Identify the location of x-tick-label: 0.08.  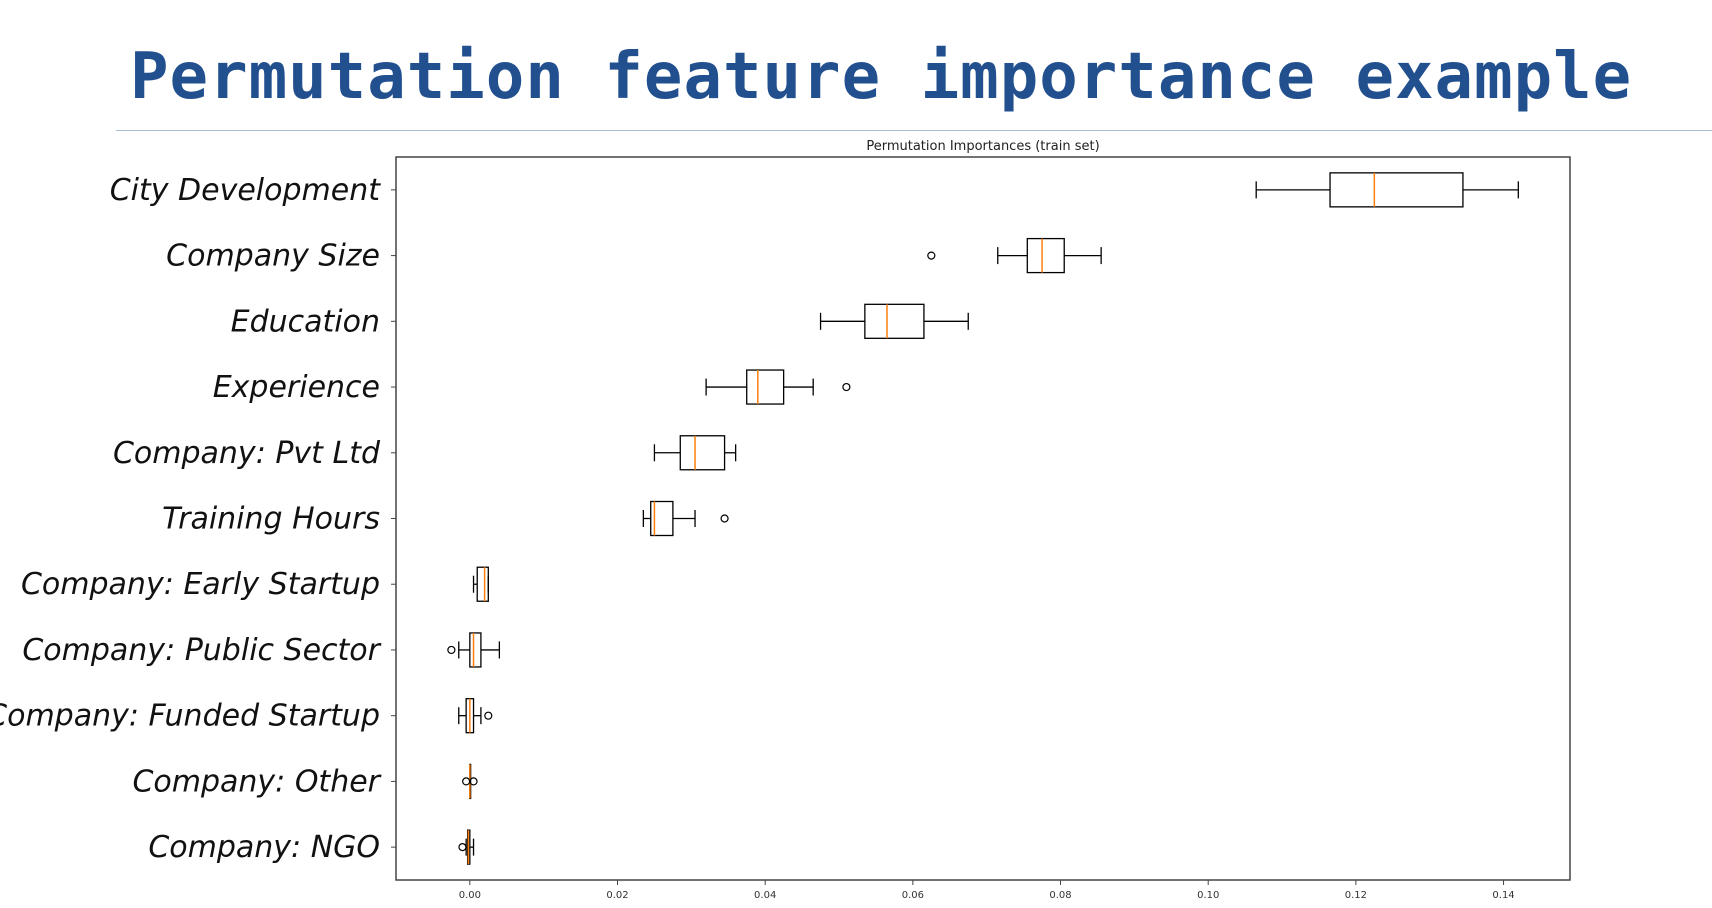
(1060, 895).